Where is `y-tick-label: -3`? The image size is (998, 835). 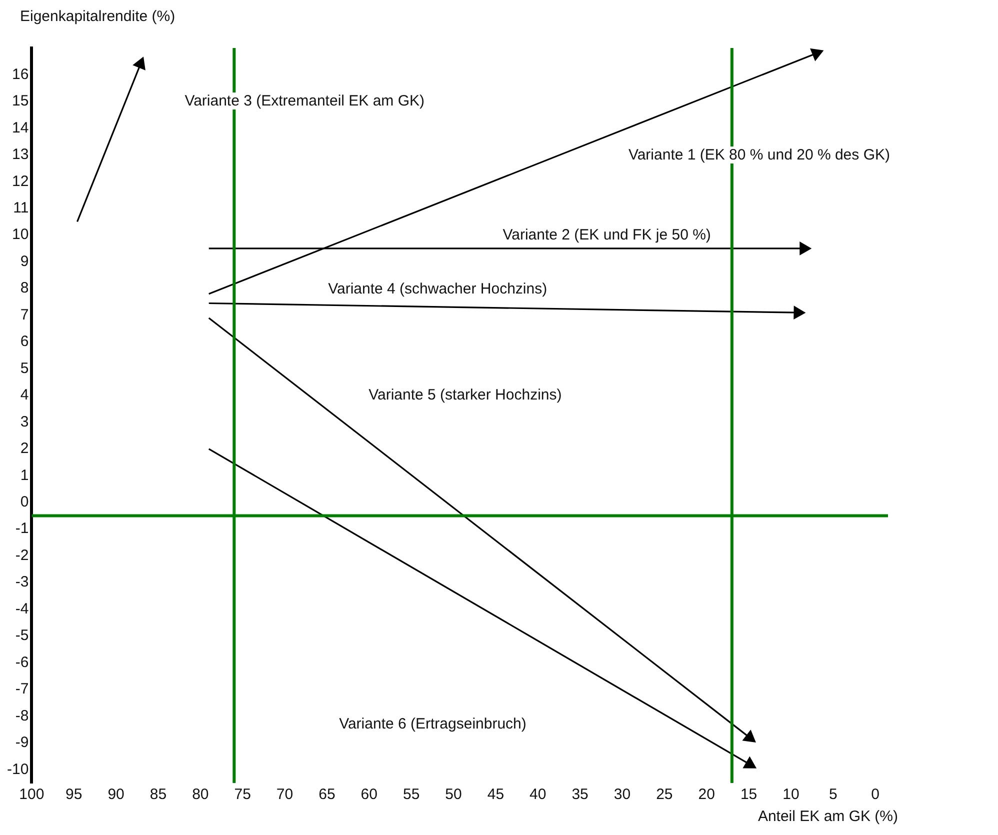 y-tick-label: -3 is located at coordinates (22, 582).